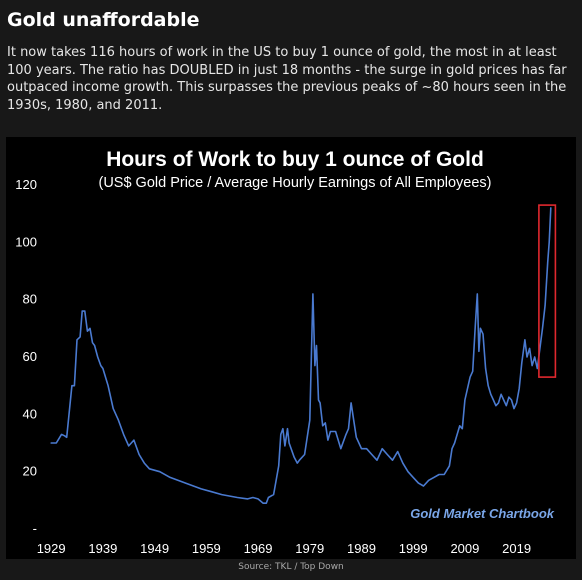 The image size is (582, 580). What do you see at coordinates (309, 548) in the screenshot?
I see `x-tick-label: 1979` at bounding box center [309, 548].